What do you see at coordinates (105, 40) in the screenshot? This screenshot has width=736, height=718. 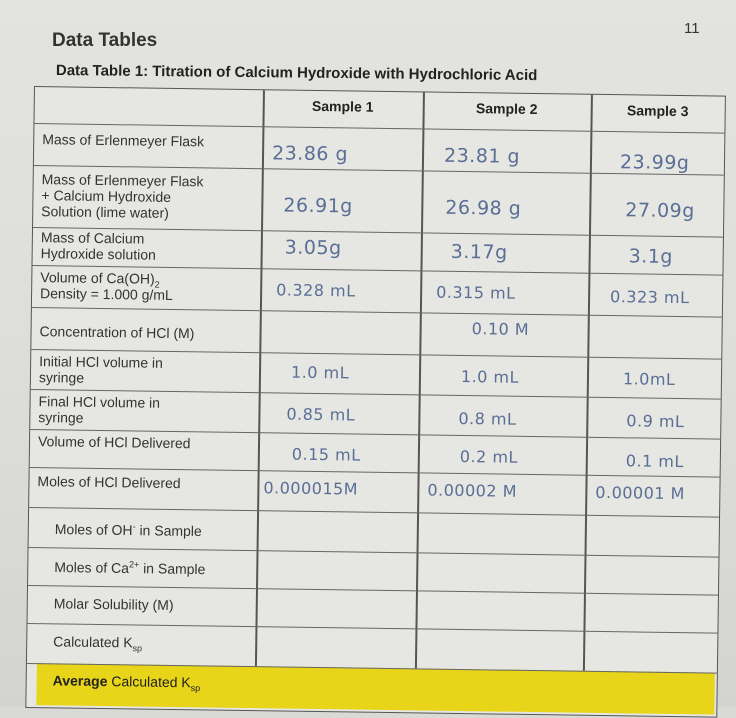 I see `section-title: Data Tables` at bounding box center [105, 40].